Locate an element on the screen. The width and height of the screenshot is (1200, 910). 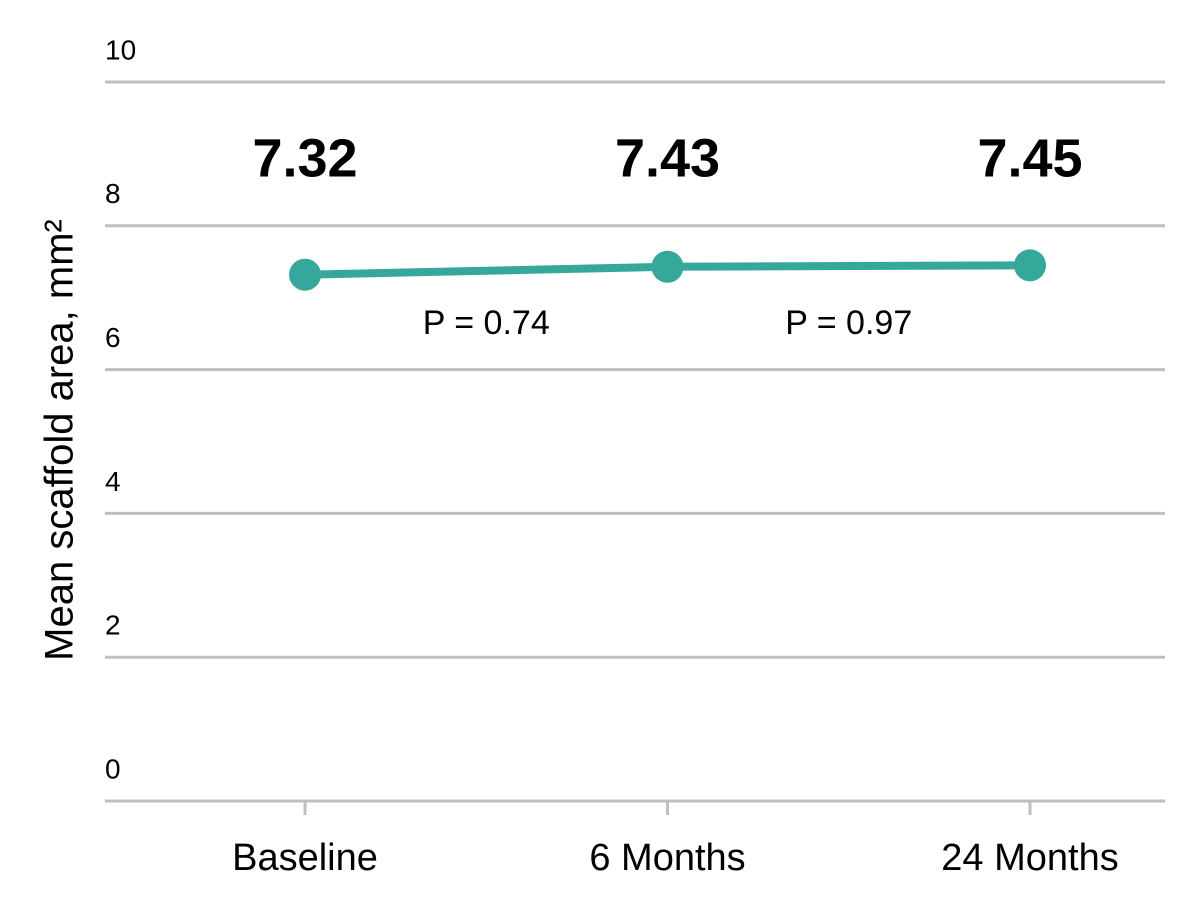
y-axis-title: Mean scaffold area, mm² is located at coordinates (60, 440).